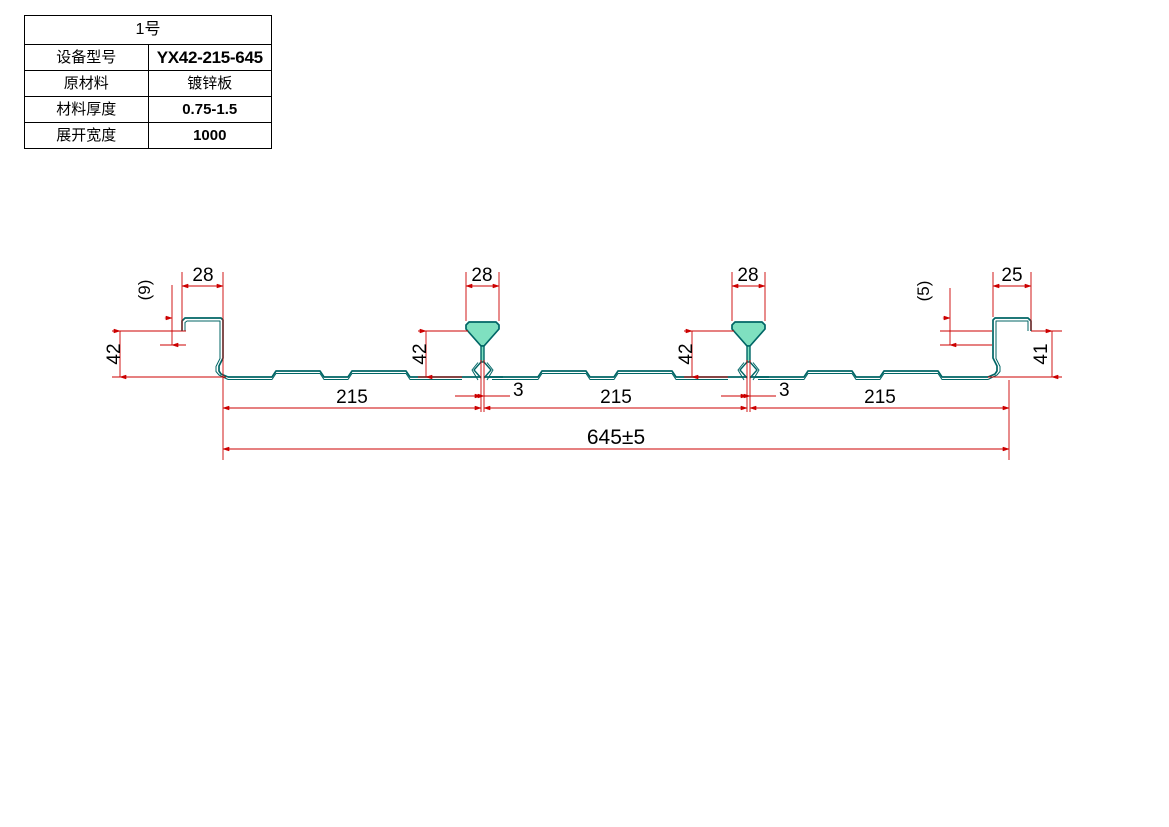 The image size is (1169, 827). Describe the element at coordinates (616, 420) in the screenshot. I see `dimension-group-pitch` at that location.